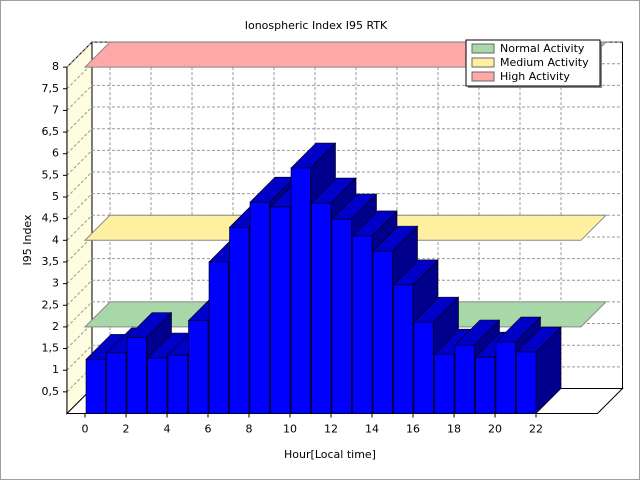 The width and height of the screenshot is (640, 480). I want to click on y-tick-label: 5, so click(55, 196).